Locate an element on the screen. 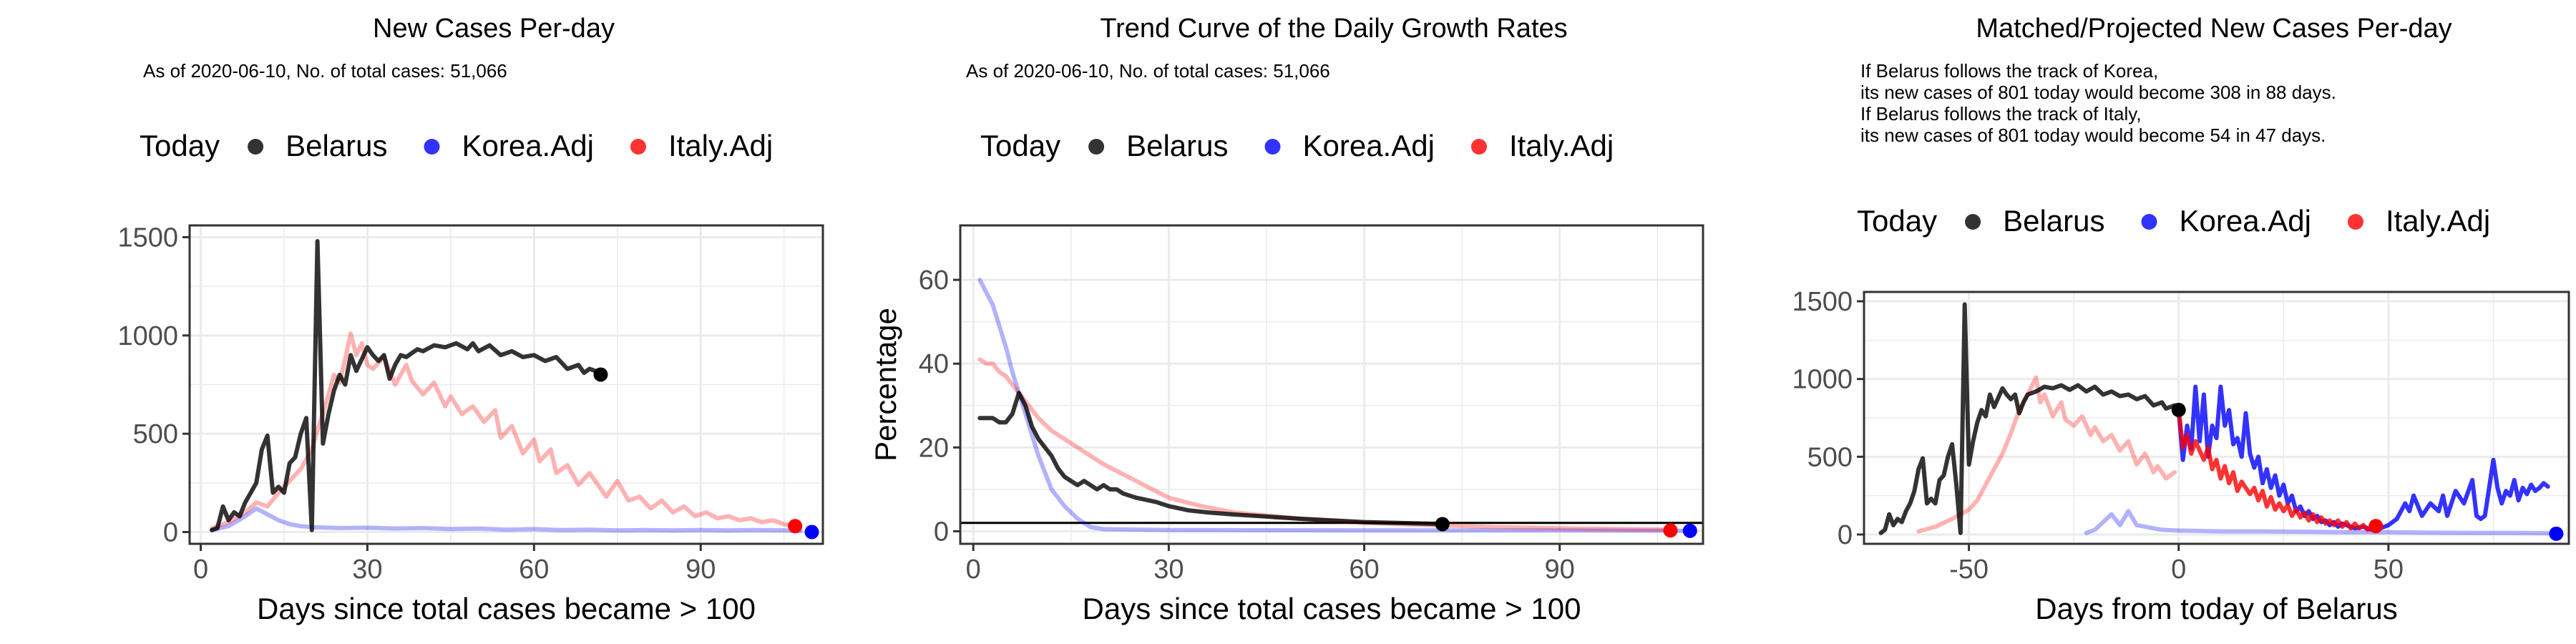 The width and height of the screenshot is (2576, 644). p2-x-tick-label: 90 is located at coordinates (1560, 570).